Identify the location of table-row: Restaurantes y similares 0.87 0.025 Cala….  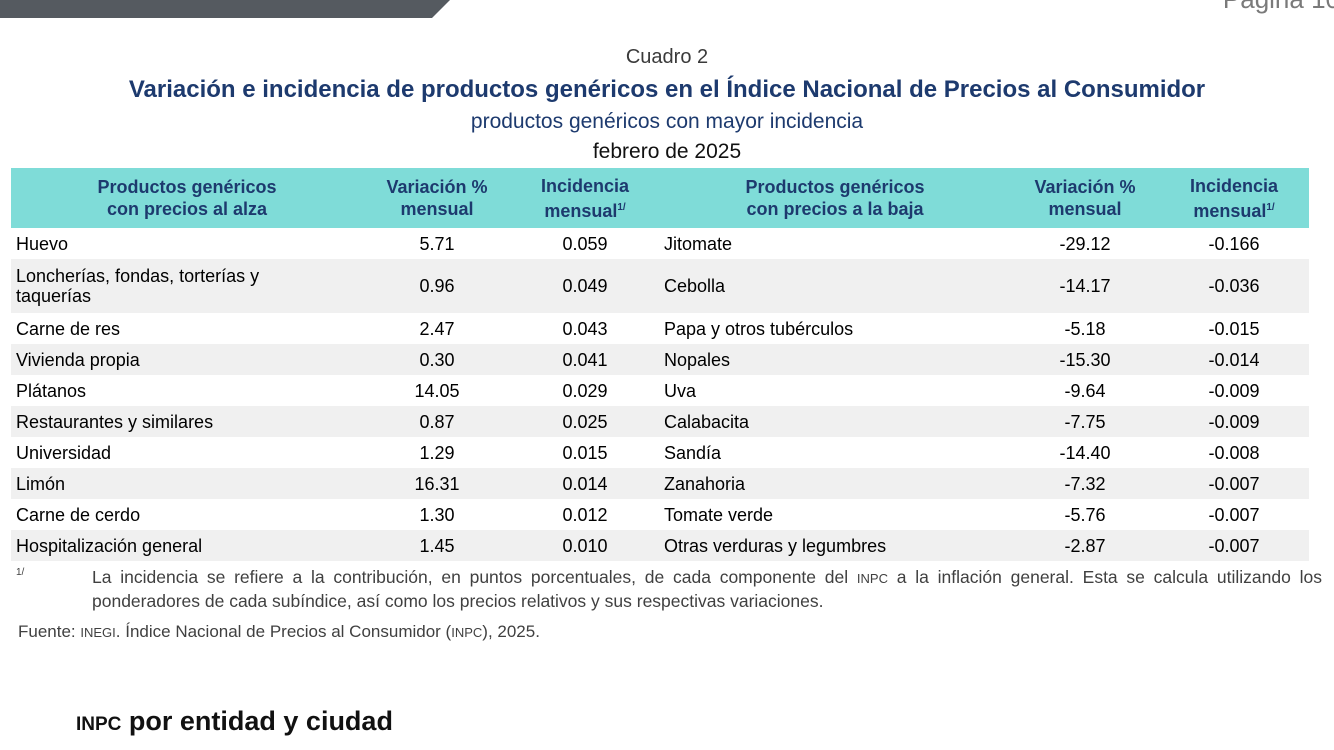
(660, 421).